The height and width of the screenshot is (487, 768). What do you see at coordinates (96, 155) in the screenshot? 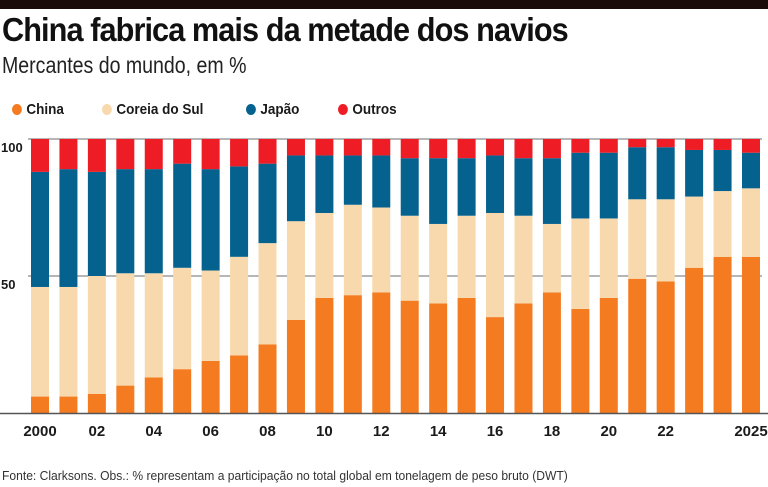
I see `bar-outros-2002` at bounding box center [96, 155].